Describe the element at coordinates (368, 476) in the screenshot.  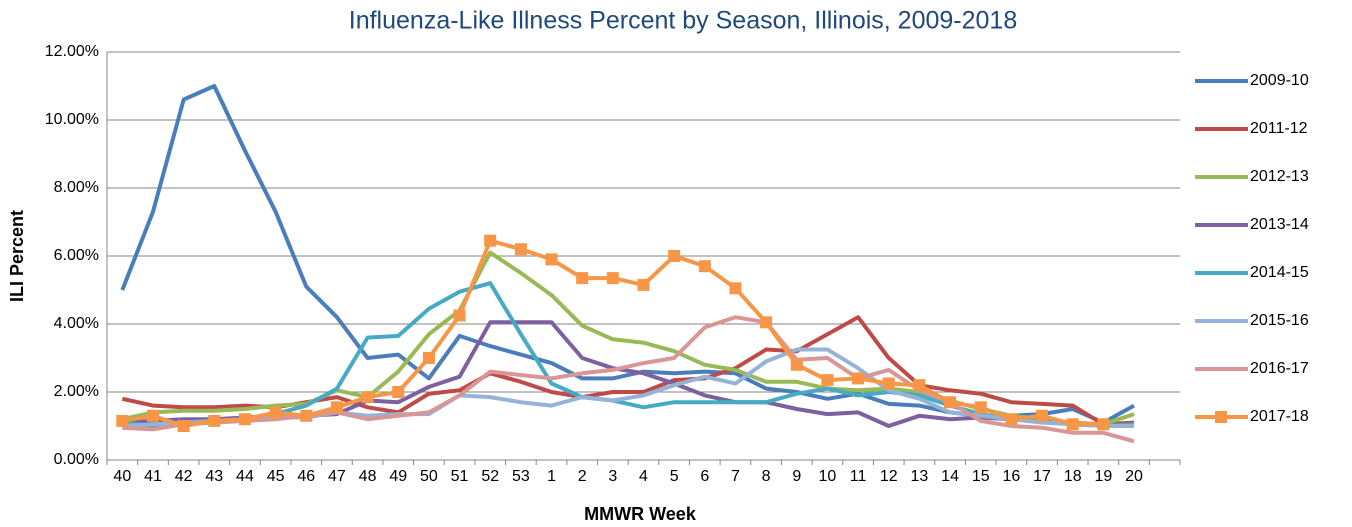
I see `x-tick-label: 48` at that location.